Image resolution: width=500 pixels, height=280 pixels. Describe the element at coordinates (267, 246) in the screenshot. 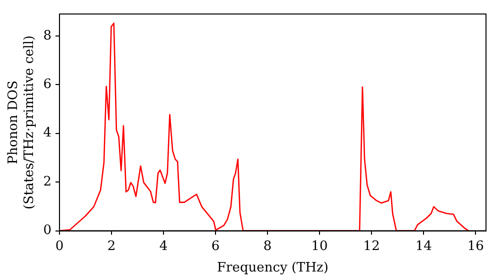

I see `x-tick-label: 8` at that location.